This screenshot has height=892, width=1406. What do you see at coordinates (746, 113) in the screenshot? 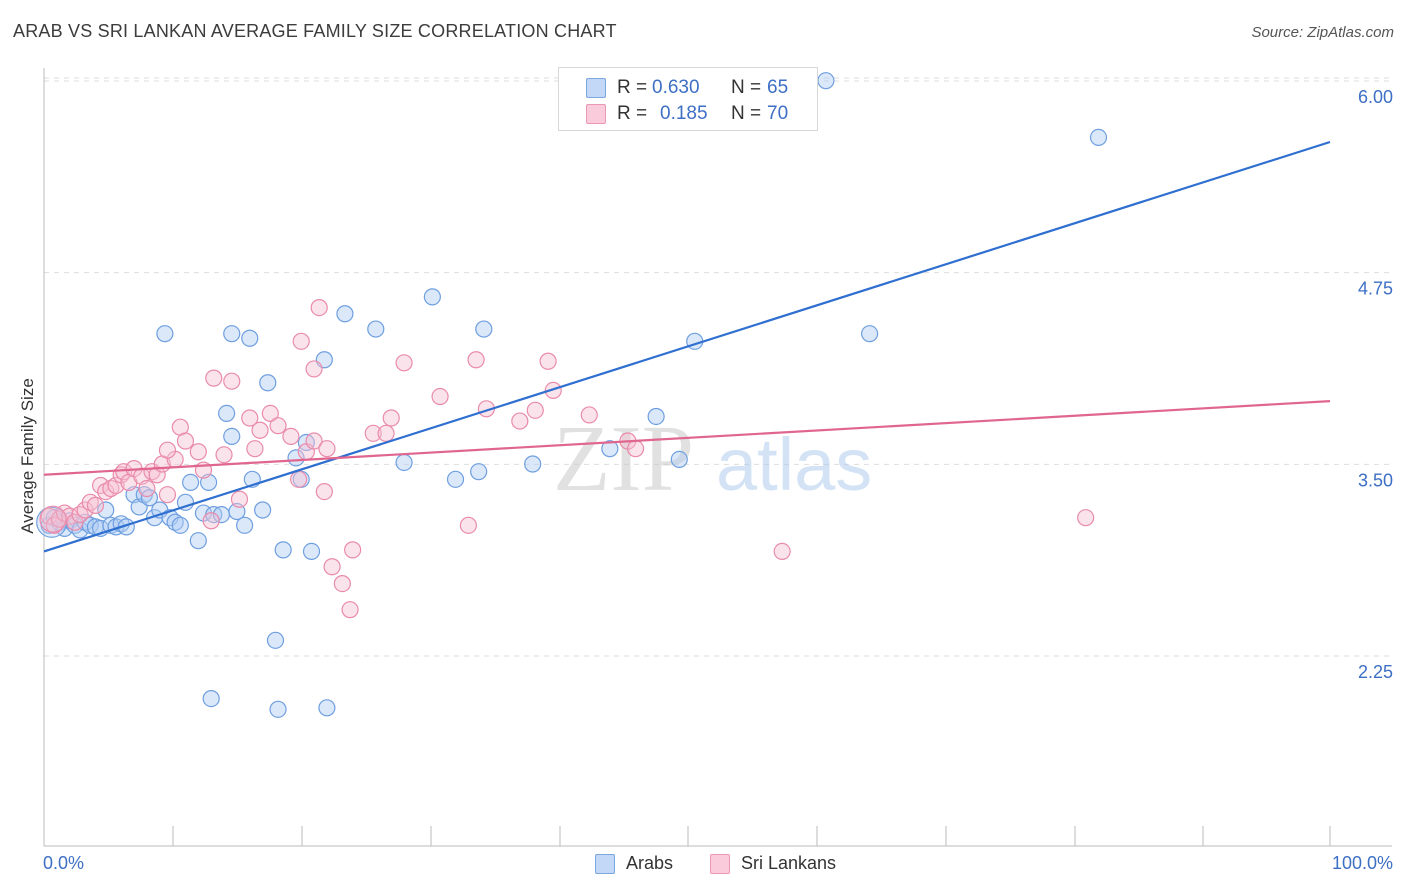
I see `sri-n-label: N =` at bounding box center [746, 113].